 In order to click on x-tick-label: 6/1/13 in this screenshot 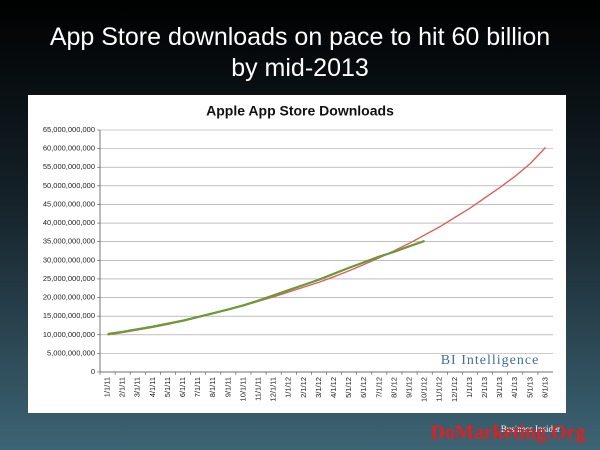, I will do `click(544, 387)`.